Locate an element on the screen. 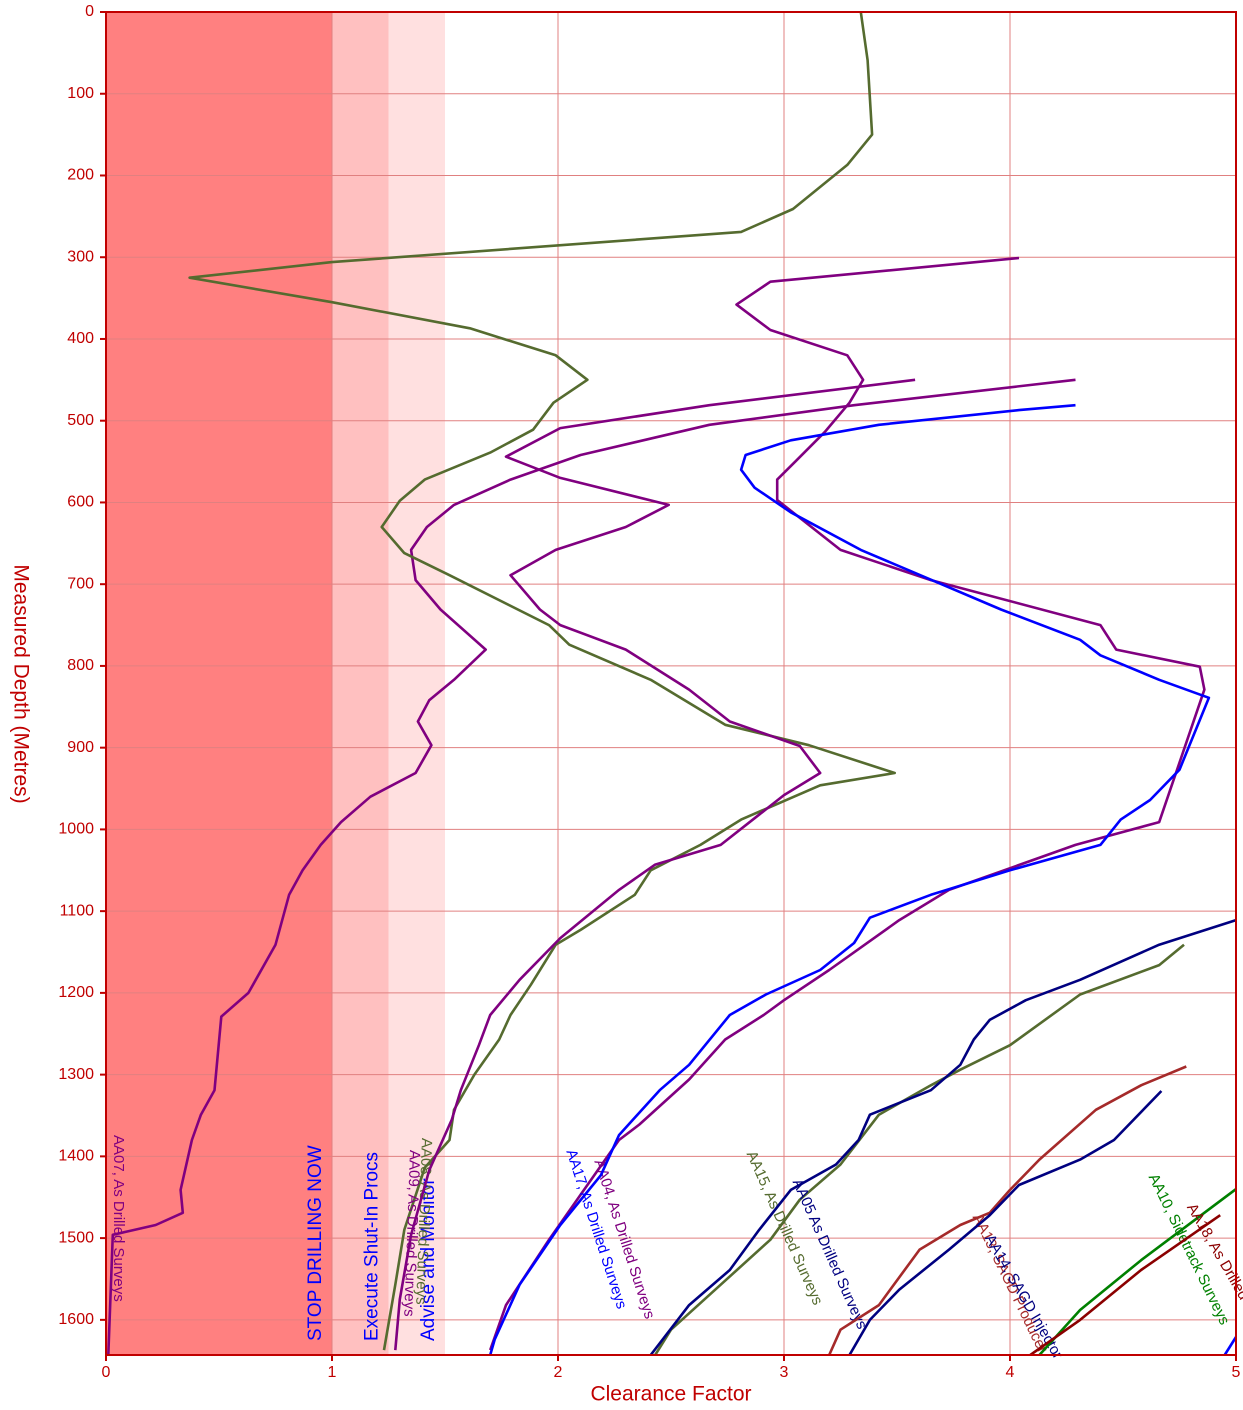 Image resolution: width=1243 pixels, height=1410 pixels. y-tick-label: 900 is located at coordinates (80, 747).